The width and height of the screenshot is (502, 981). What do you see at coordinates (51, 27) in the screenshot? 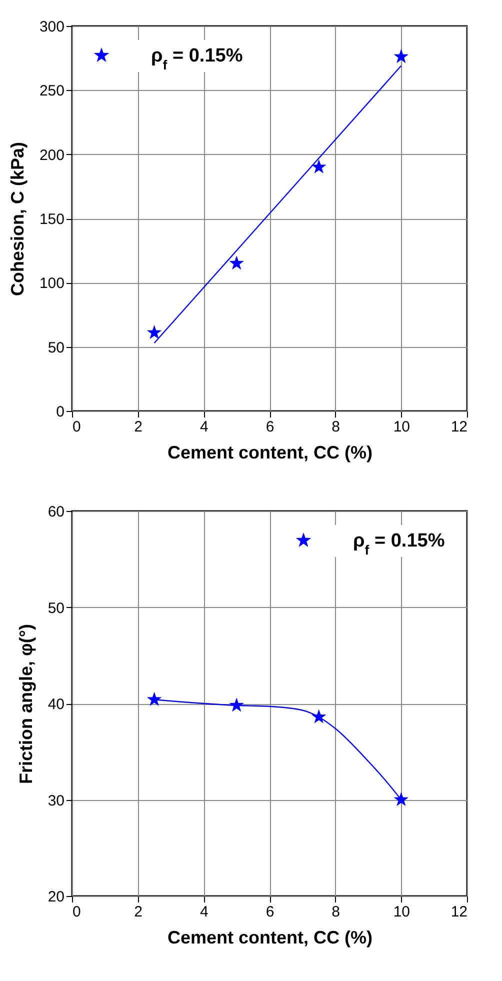
I see `y-tick-label: 300` at bounding box center [51, 27].